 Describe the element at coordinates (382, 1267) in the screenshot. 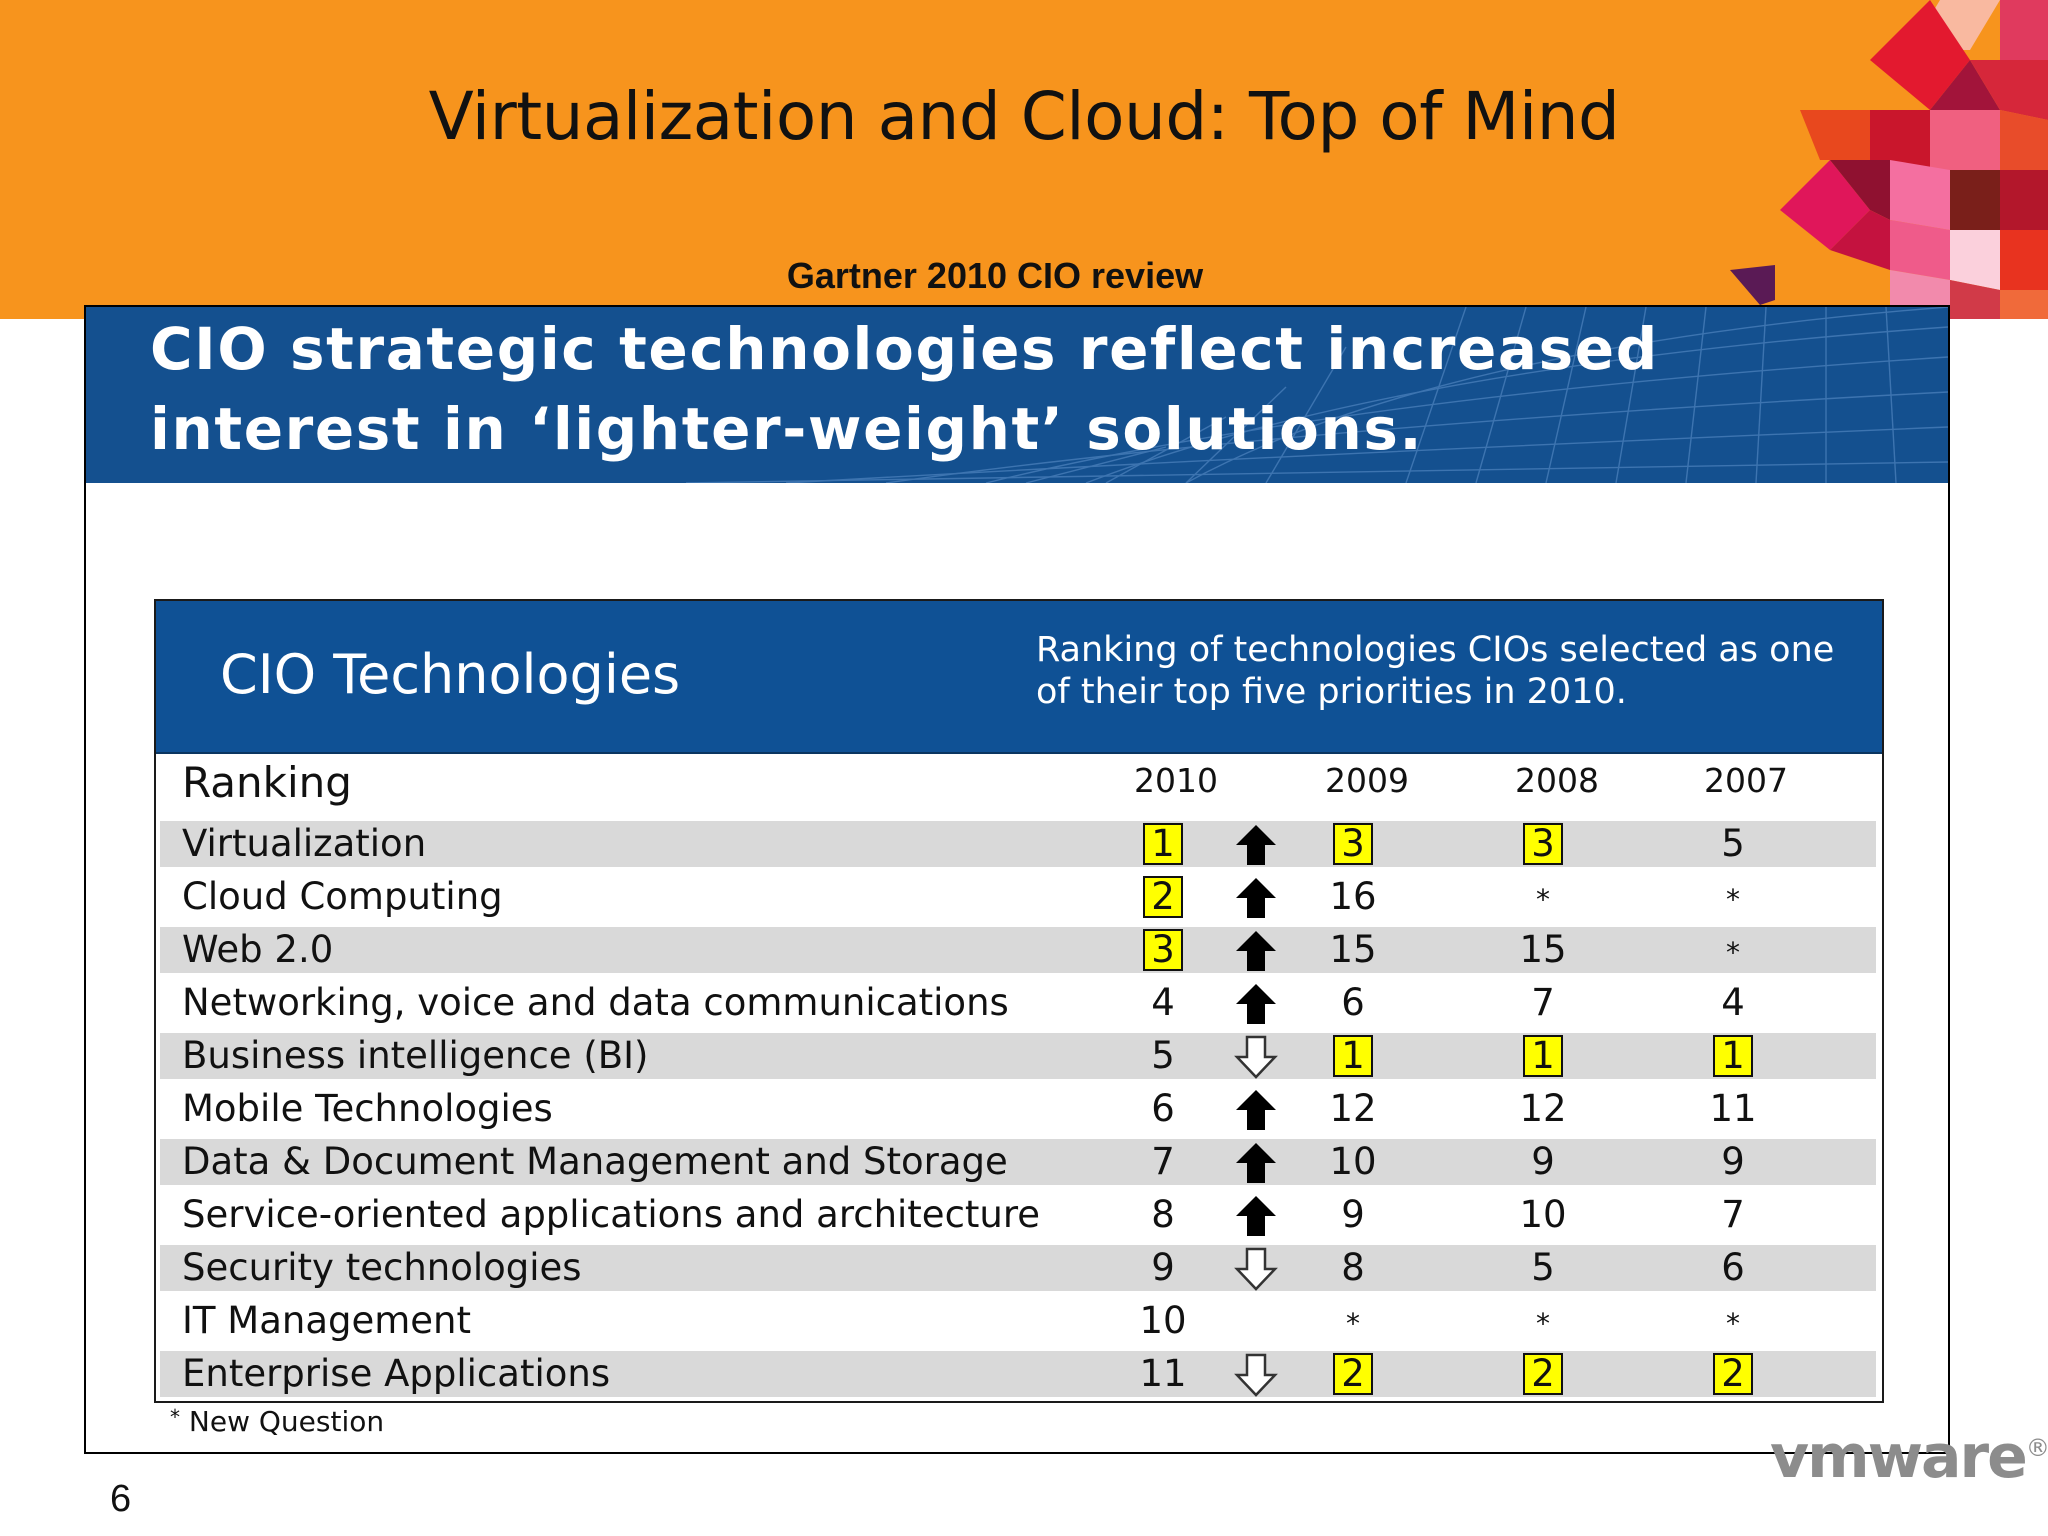

I see `technology-name: Security technologies` at that location.